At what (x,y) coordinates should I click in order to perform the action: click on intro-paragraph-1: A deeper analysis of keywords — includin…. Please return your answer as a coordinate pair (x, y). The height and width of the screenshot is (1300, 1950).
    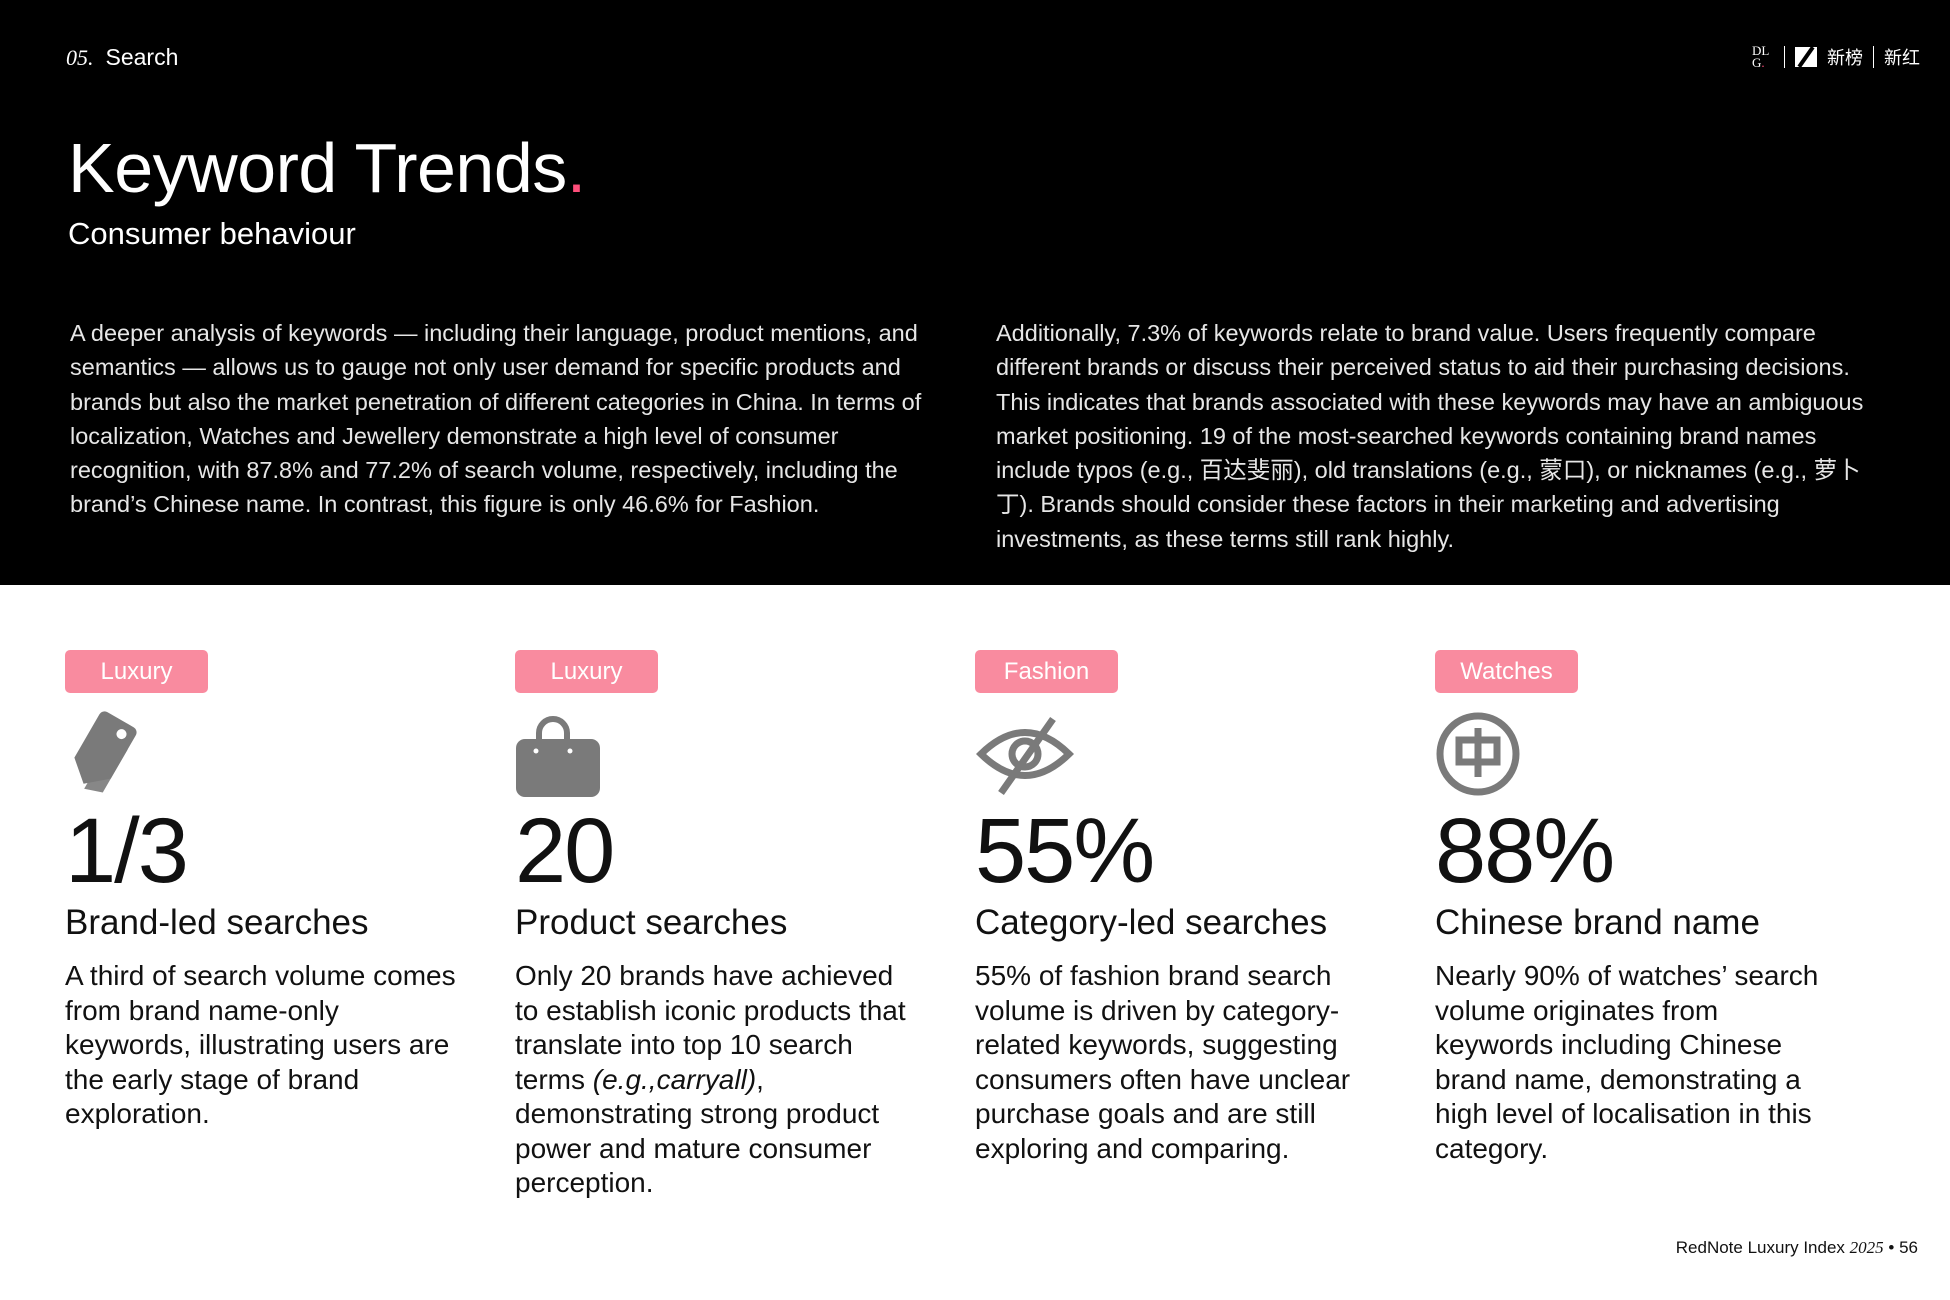
    Looking at the image, I should click on (496, 419).